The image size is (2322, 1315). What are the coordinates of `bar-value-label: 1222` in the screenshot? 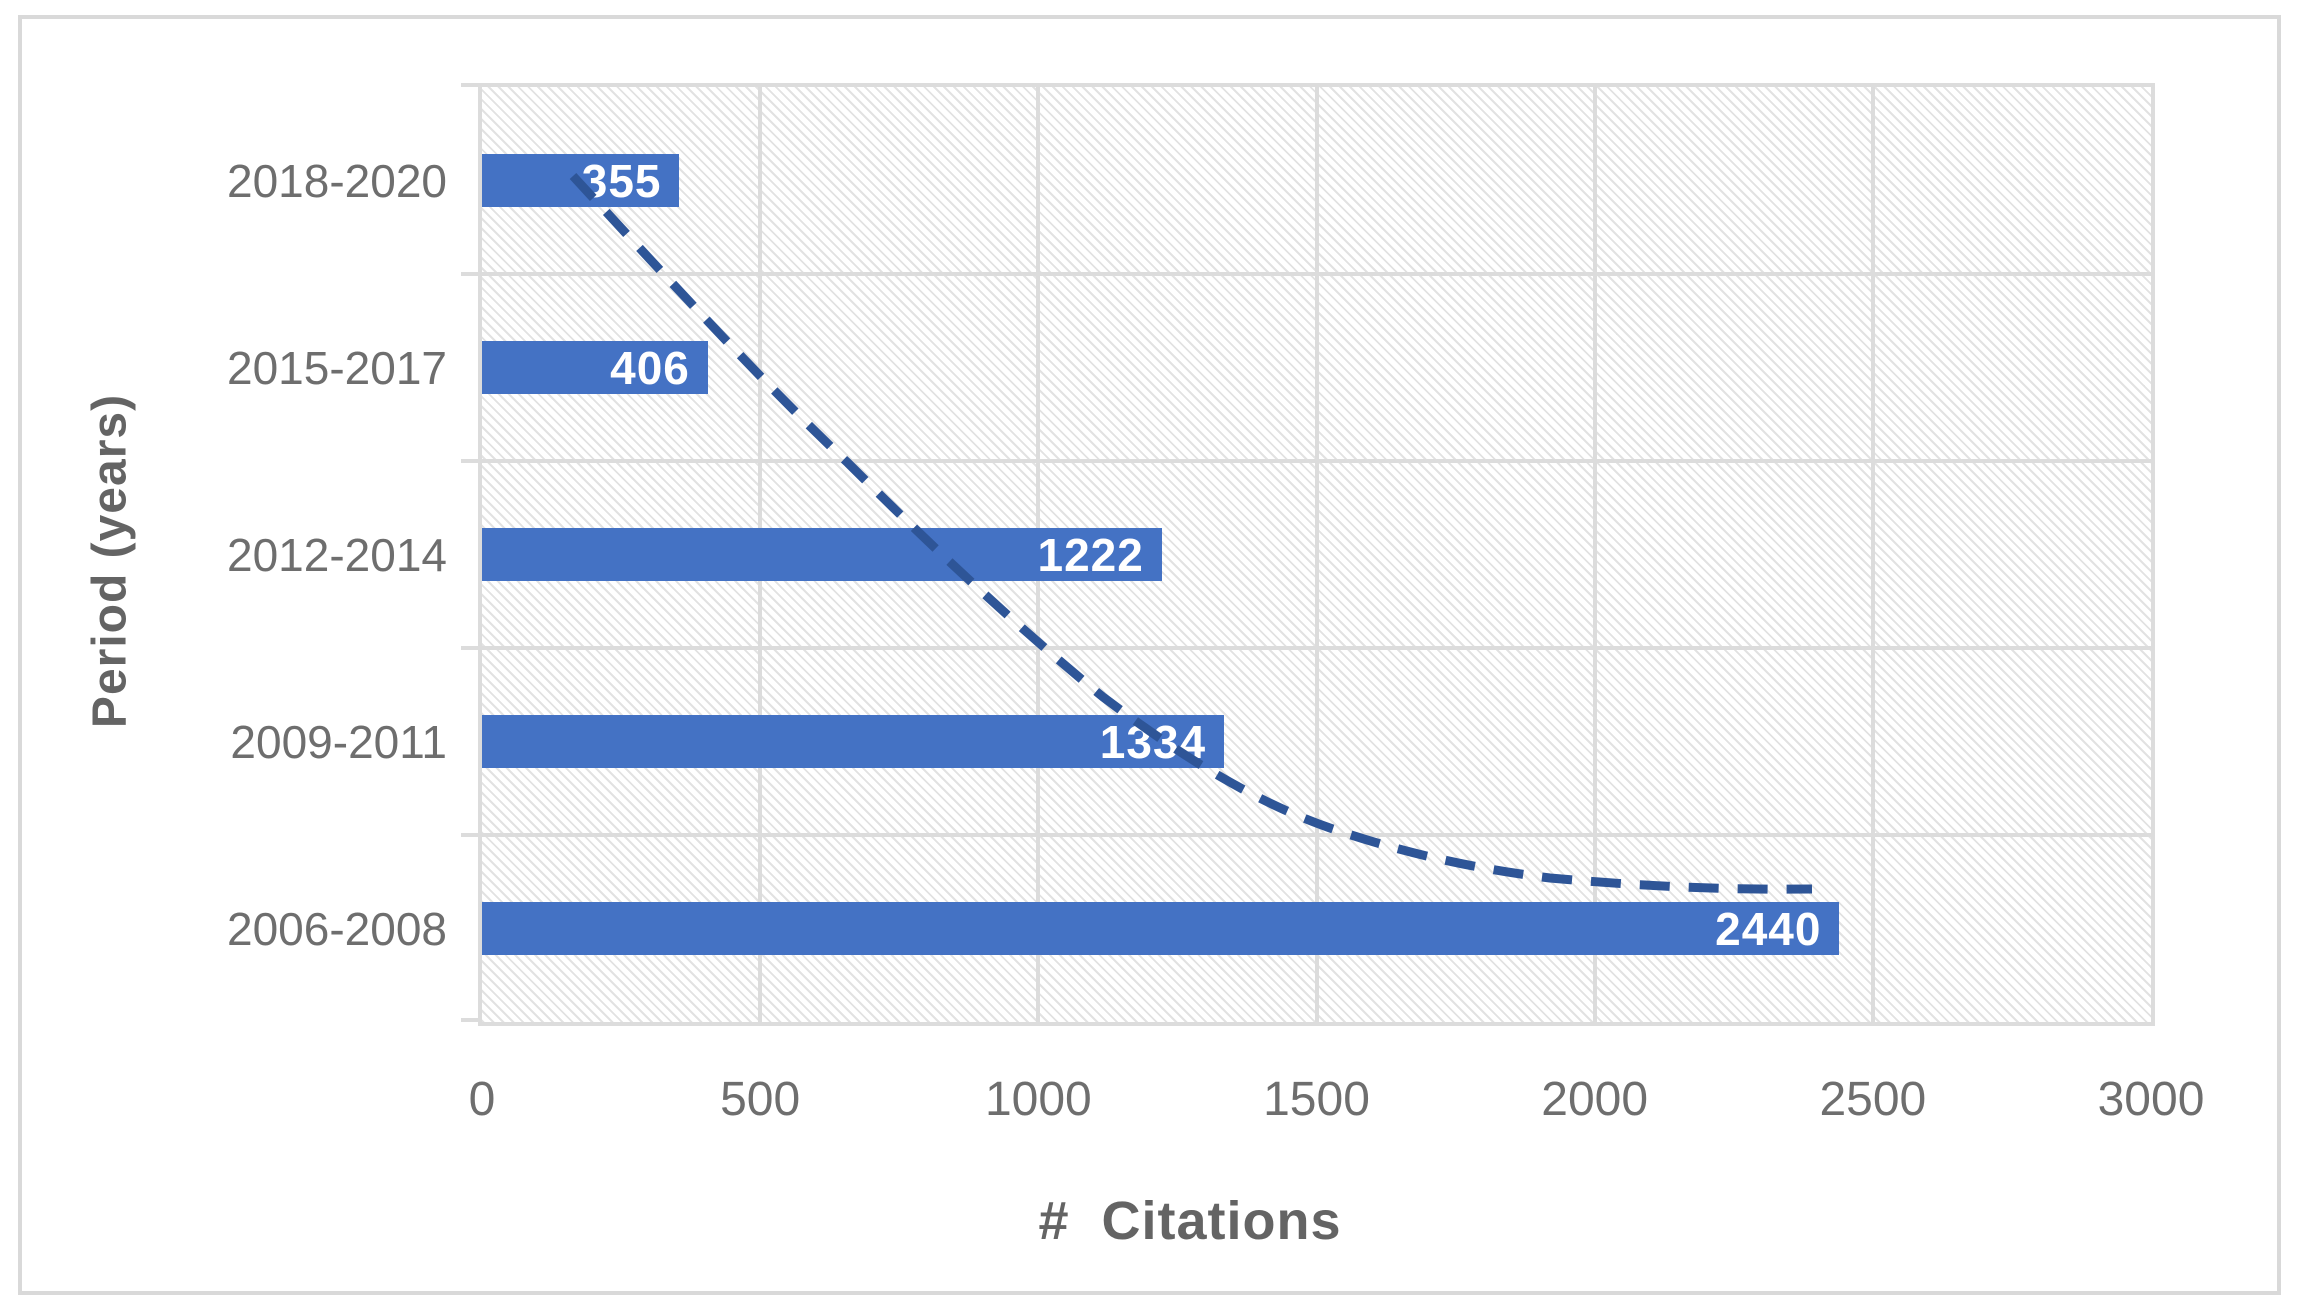 It's located at (1090, 554).